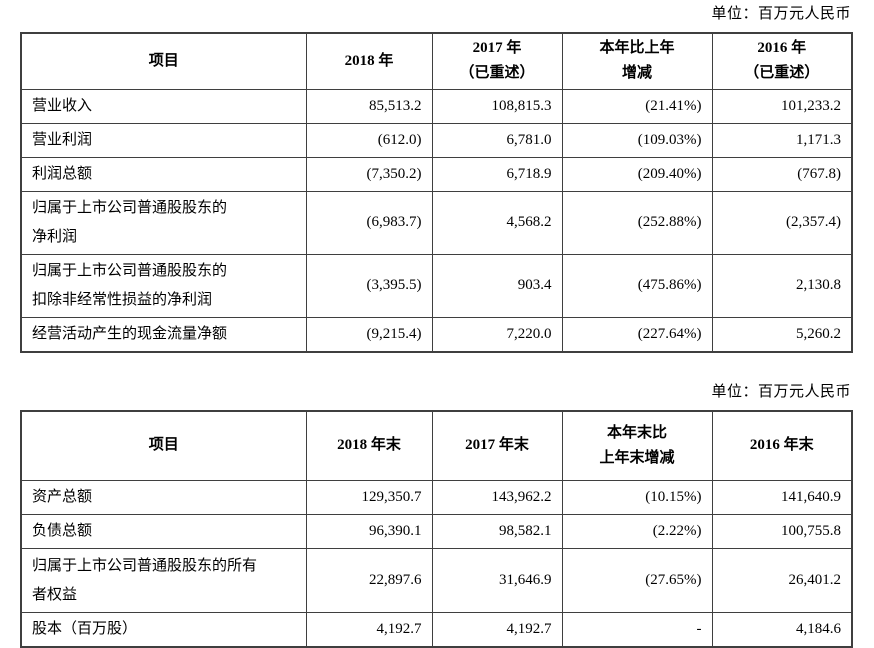 This screenshot has height=648, width=874. I want to click on value-change: (475.86%), so click(637, 285).